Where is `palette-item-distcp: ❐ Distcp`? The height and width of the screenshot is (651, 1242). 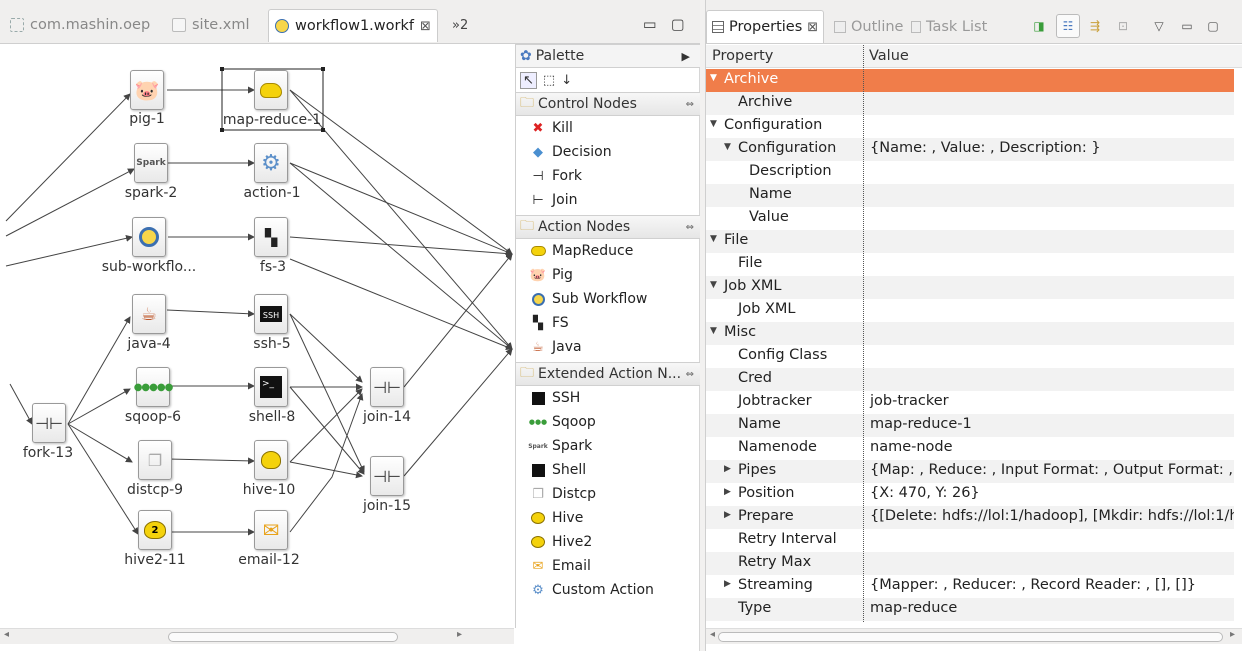
palette-item-distcp: ❐ Distcp is located at coordinates (563, 494).